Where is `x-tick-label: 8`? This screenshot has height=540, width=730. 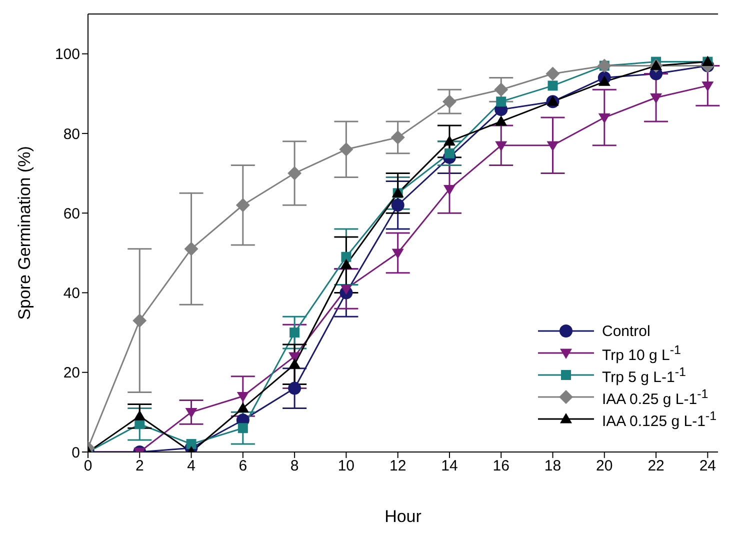
x-tick-label: 8 is located at coordinates (294, 466).